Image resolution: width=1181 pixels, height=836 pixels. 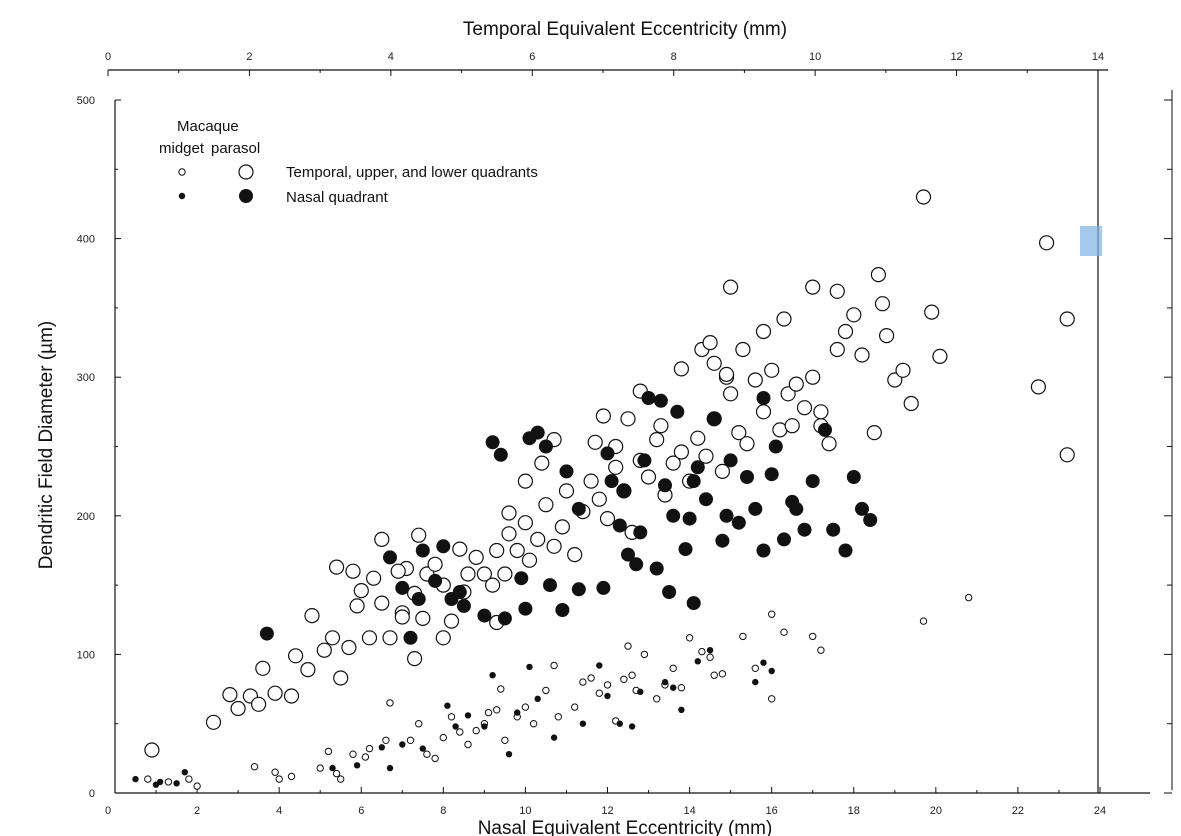 I want to click on x-tick-label: 2, so click(x=197, y=811).